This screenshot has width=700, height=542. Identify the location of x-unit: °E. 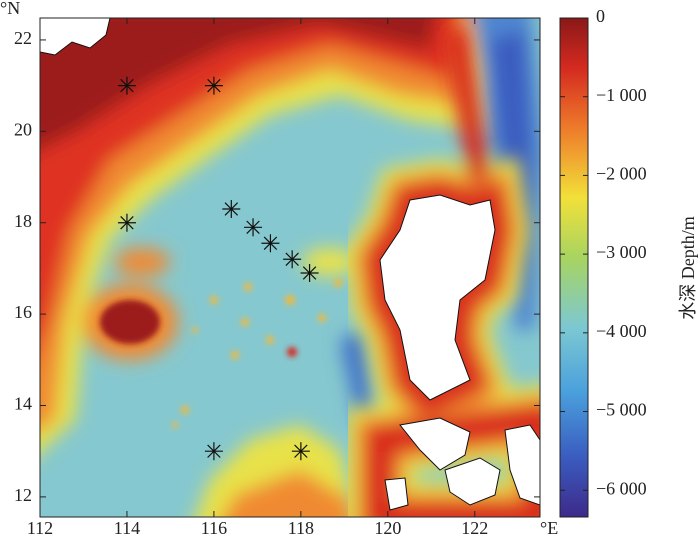
(549, 528).